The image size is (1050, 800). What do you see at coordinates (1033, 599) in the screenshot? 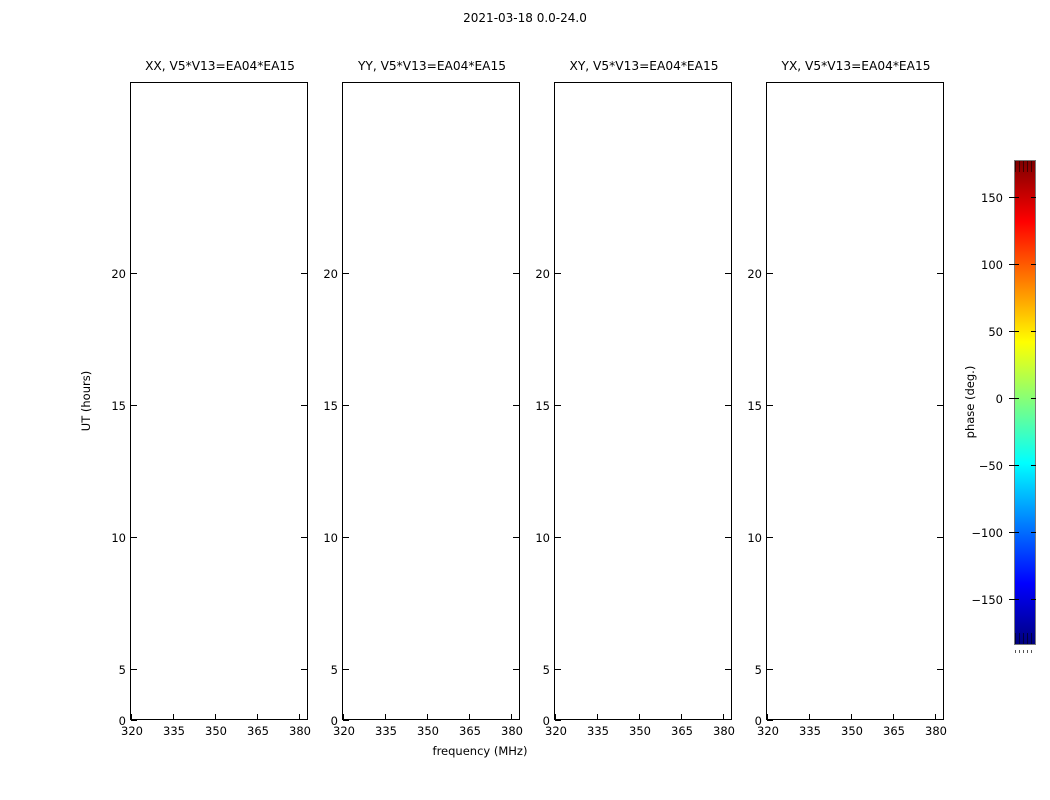
I see `colorbar-tick-inner-right-neg150` at bounding box center [1033, 599].